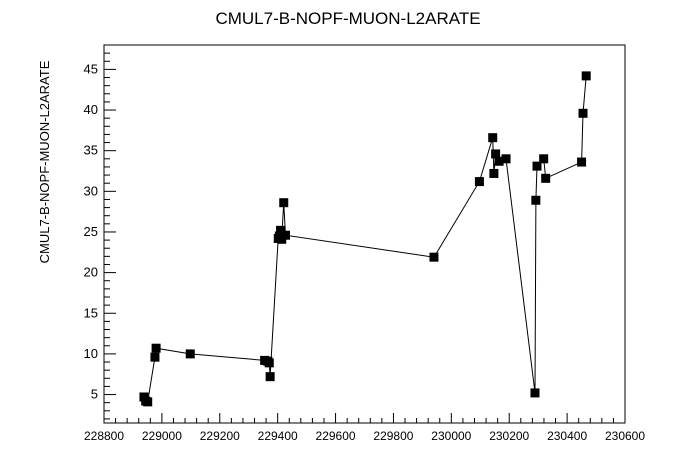  Describe the element at coordinates (91, 68) in the screenshot. I see `y-tick-label: 45` at that location.